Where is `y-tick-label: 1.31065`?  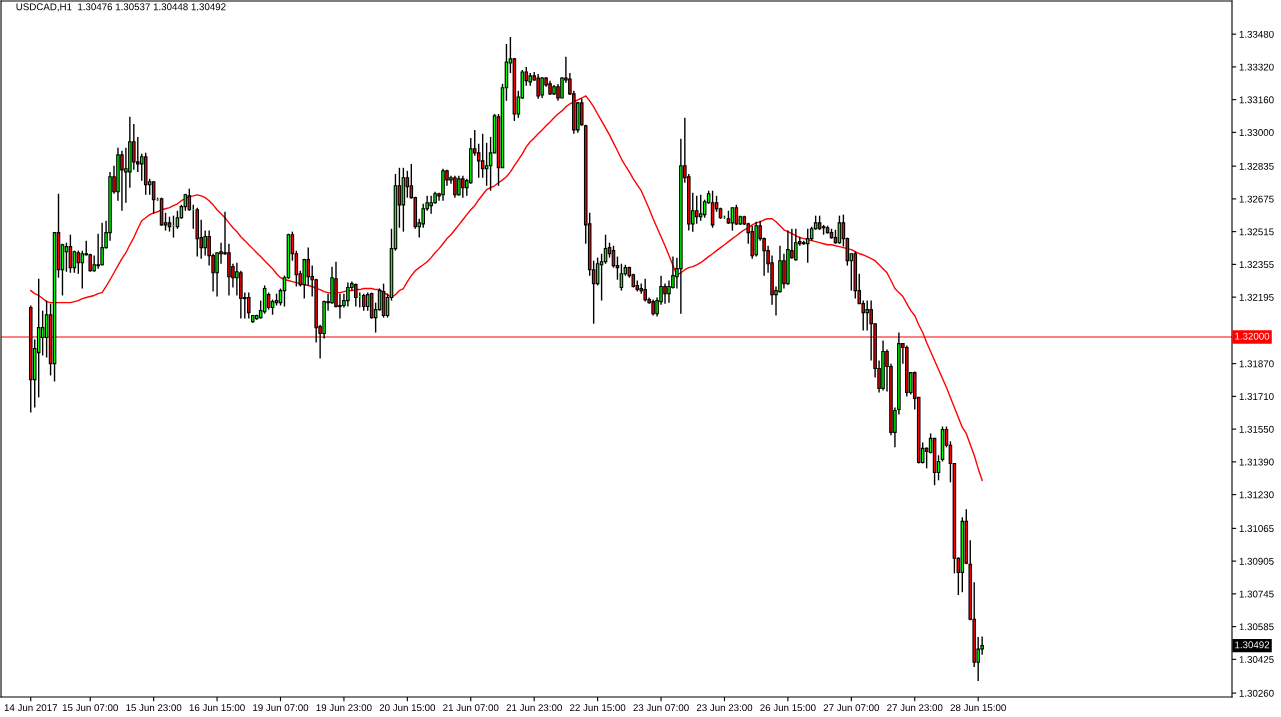 y-tick-label: 1.31065 is located at coordinates (1256, 528).